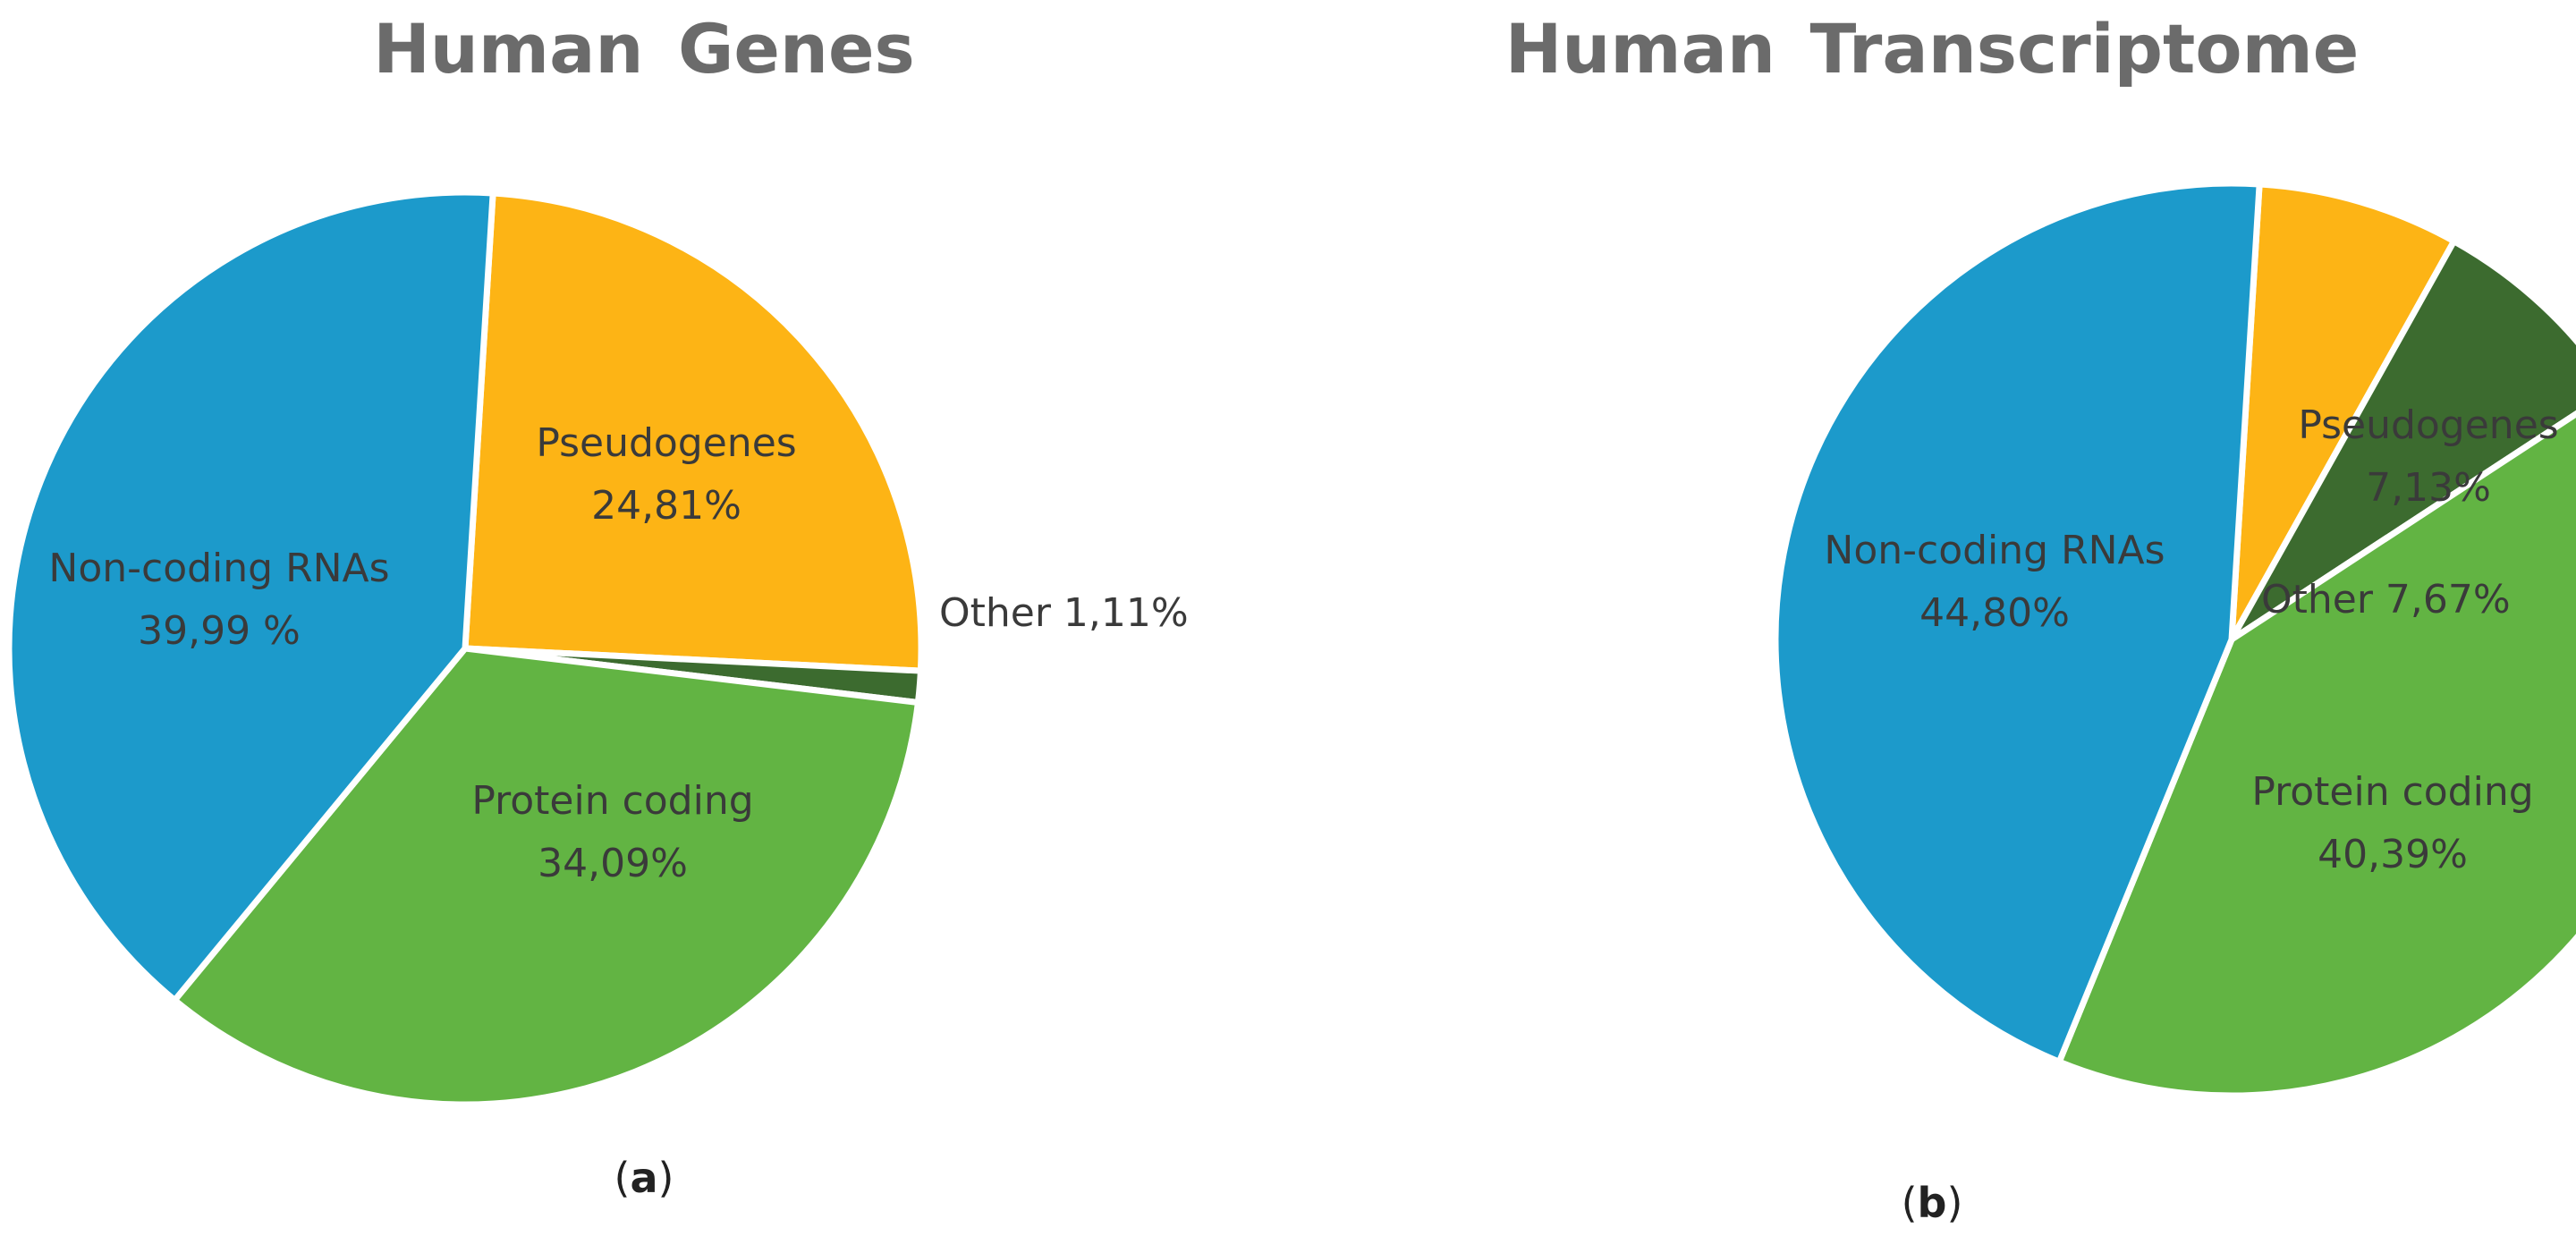  What do you see at coordinates (2428, 456) in the screenshot?
I see `slice-label-pseudogenes: Pseudogenes 7,13%` at bounding box center [2428, 456].